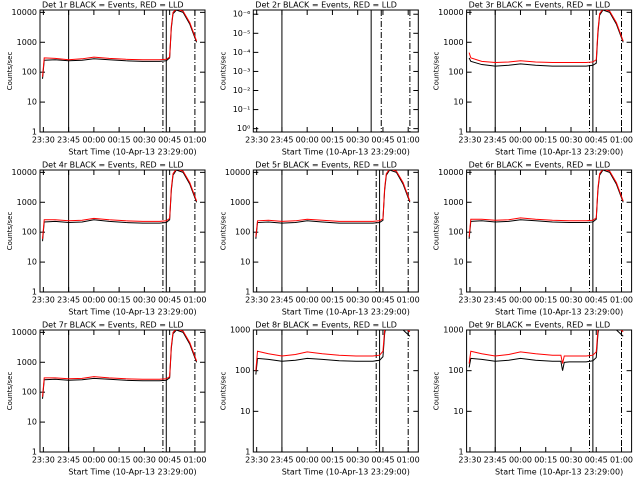 This screenshot has width=640, height=480. Describe the element at coordinates (540, 165) in the screenshot. I see `chart-title: Det 6r BLACK = Events, RED = LLD` at that location.